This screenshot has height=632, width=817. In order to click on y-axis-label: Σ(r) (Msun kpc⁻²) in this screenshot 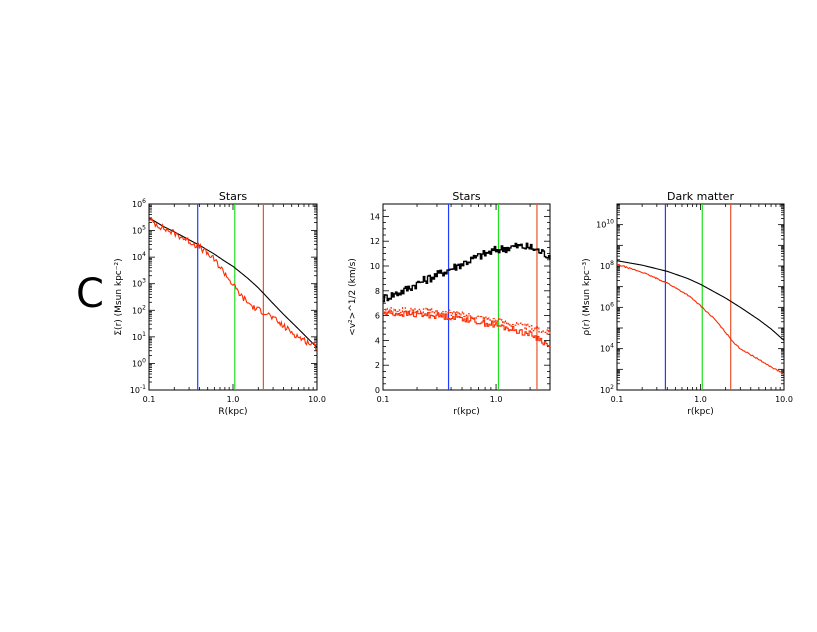, I will do `click(119, 296)`.